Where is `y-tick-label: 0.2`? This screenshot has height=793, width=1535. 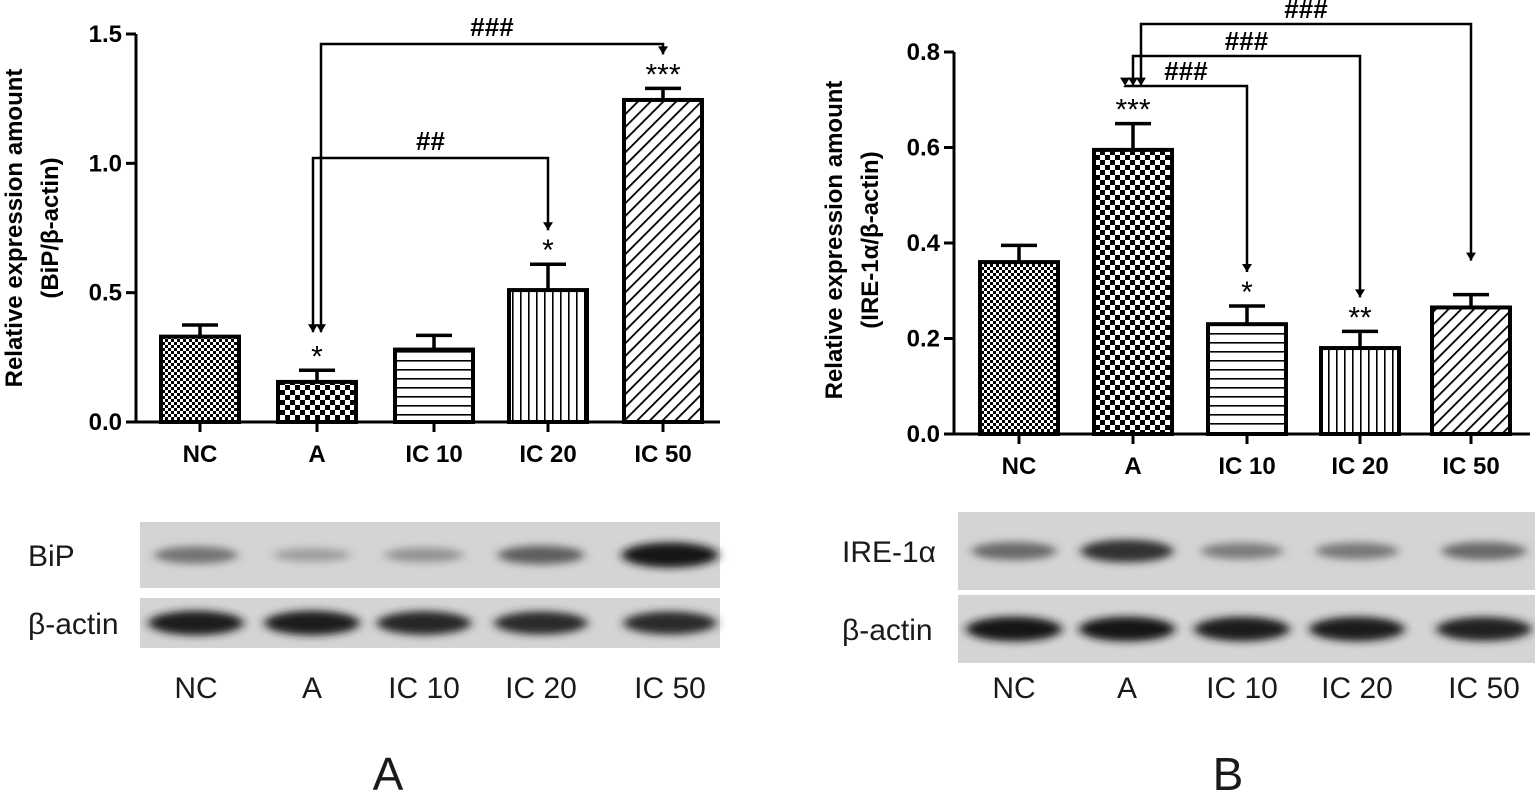
y-tick-label: 0.2 is located at coordinates (923, 339).